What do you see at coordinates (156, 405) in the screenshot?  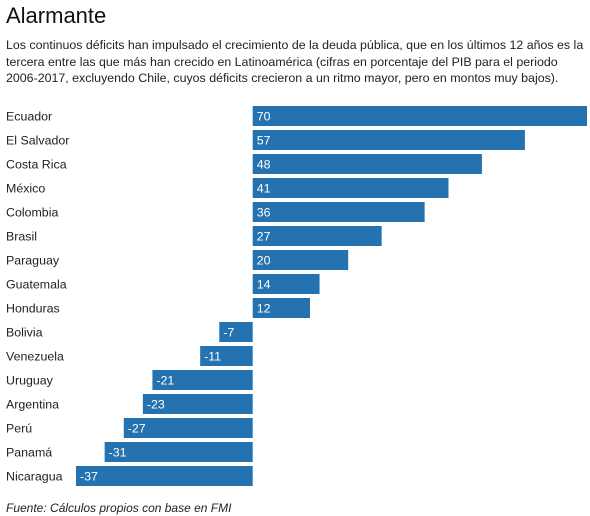 I see `bar-value-label: -23` at bounding box center [156, 405].